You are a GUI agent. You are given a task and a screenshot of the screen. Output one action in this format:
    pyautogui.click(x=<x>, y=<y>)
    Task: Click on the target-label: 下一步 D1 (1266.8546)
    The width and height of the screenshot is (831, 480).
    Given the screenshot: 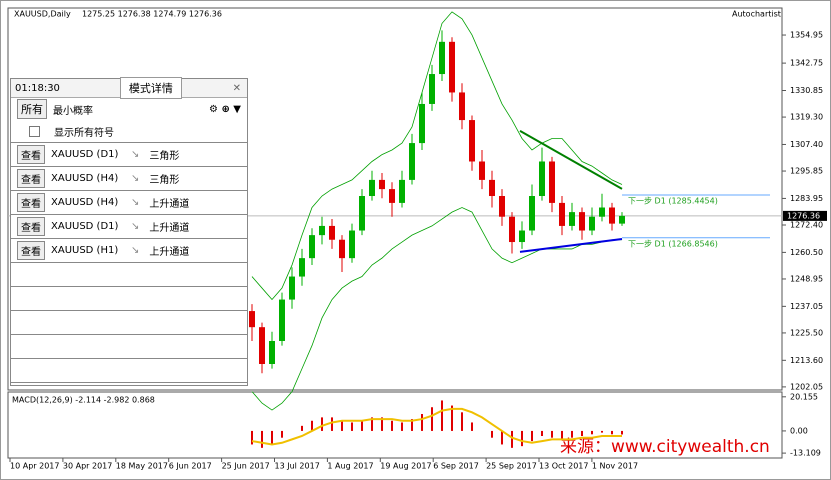 What is the action you would take?
    pyautogui.click(x=673, y=243)
    